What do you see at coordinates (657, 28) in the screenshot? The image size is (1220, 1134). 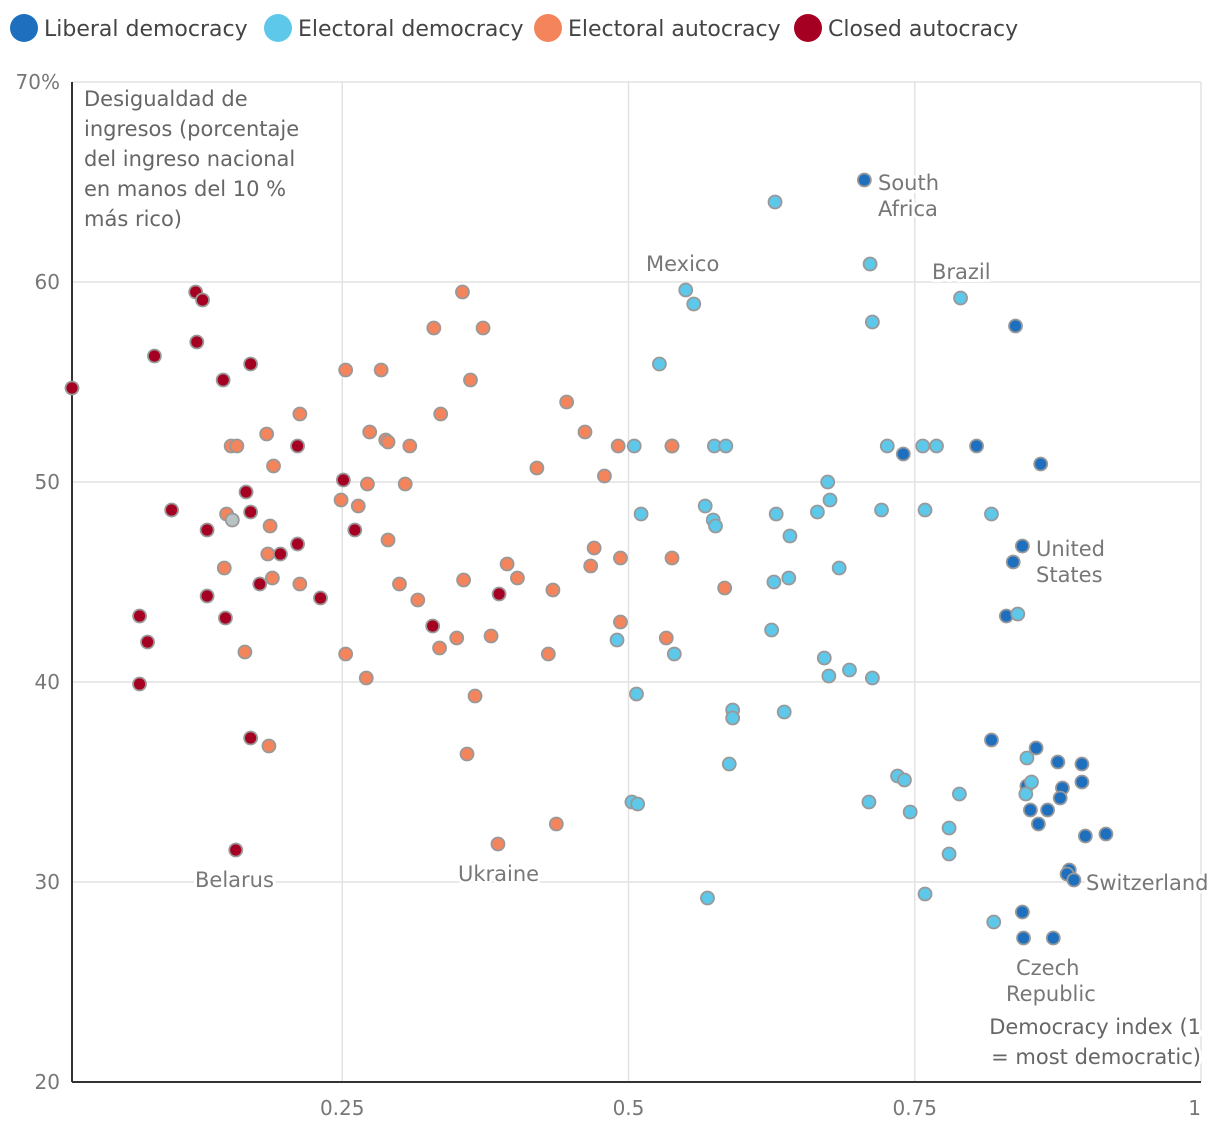 I see `legend-item: Electoral autocracy` at bounding box center [657, 28].